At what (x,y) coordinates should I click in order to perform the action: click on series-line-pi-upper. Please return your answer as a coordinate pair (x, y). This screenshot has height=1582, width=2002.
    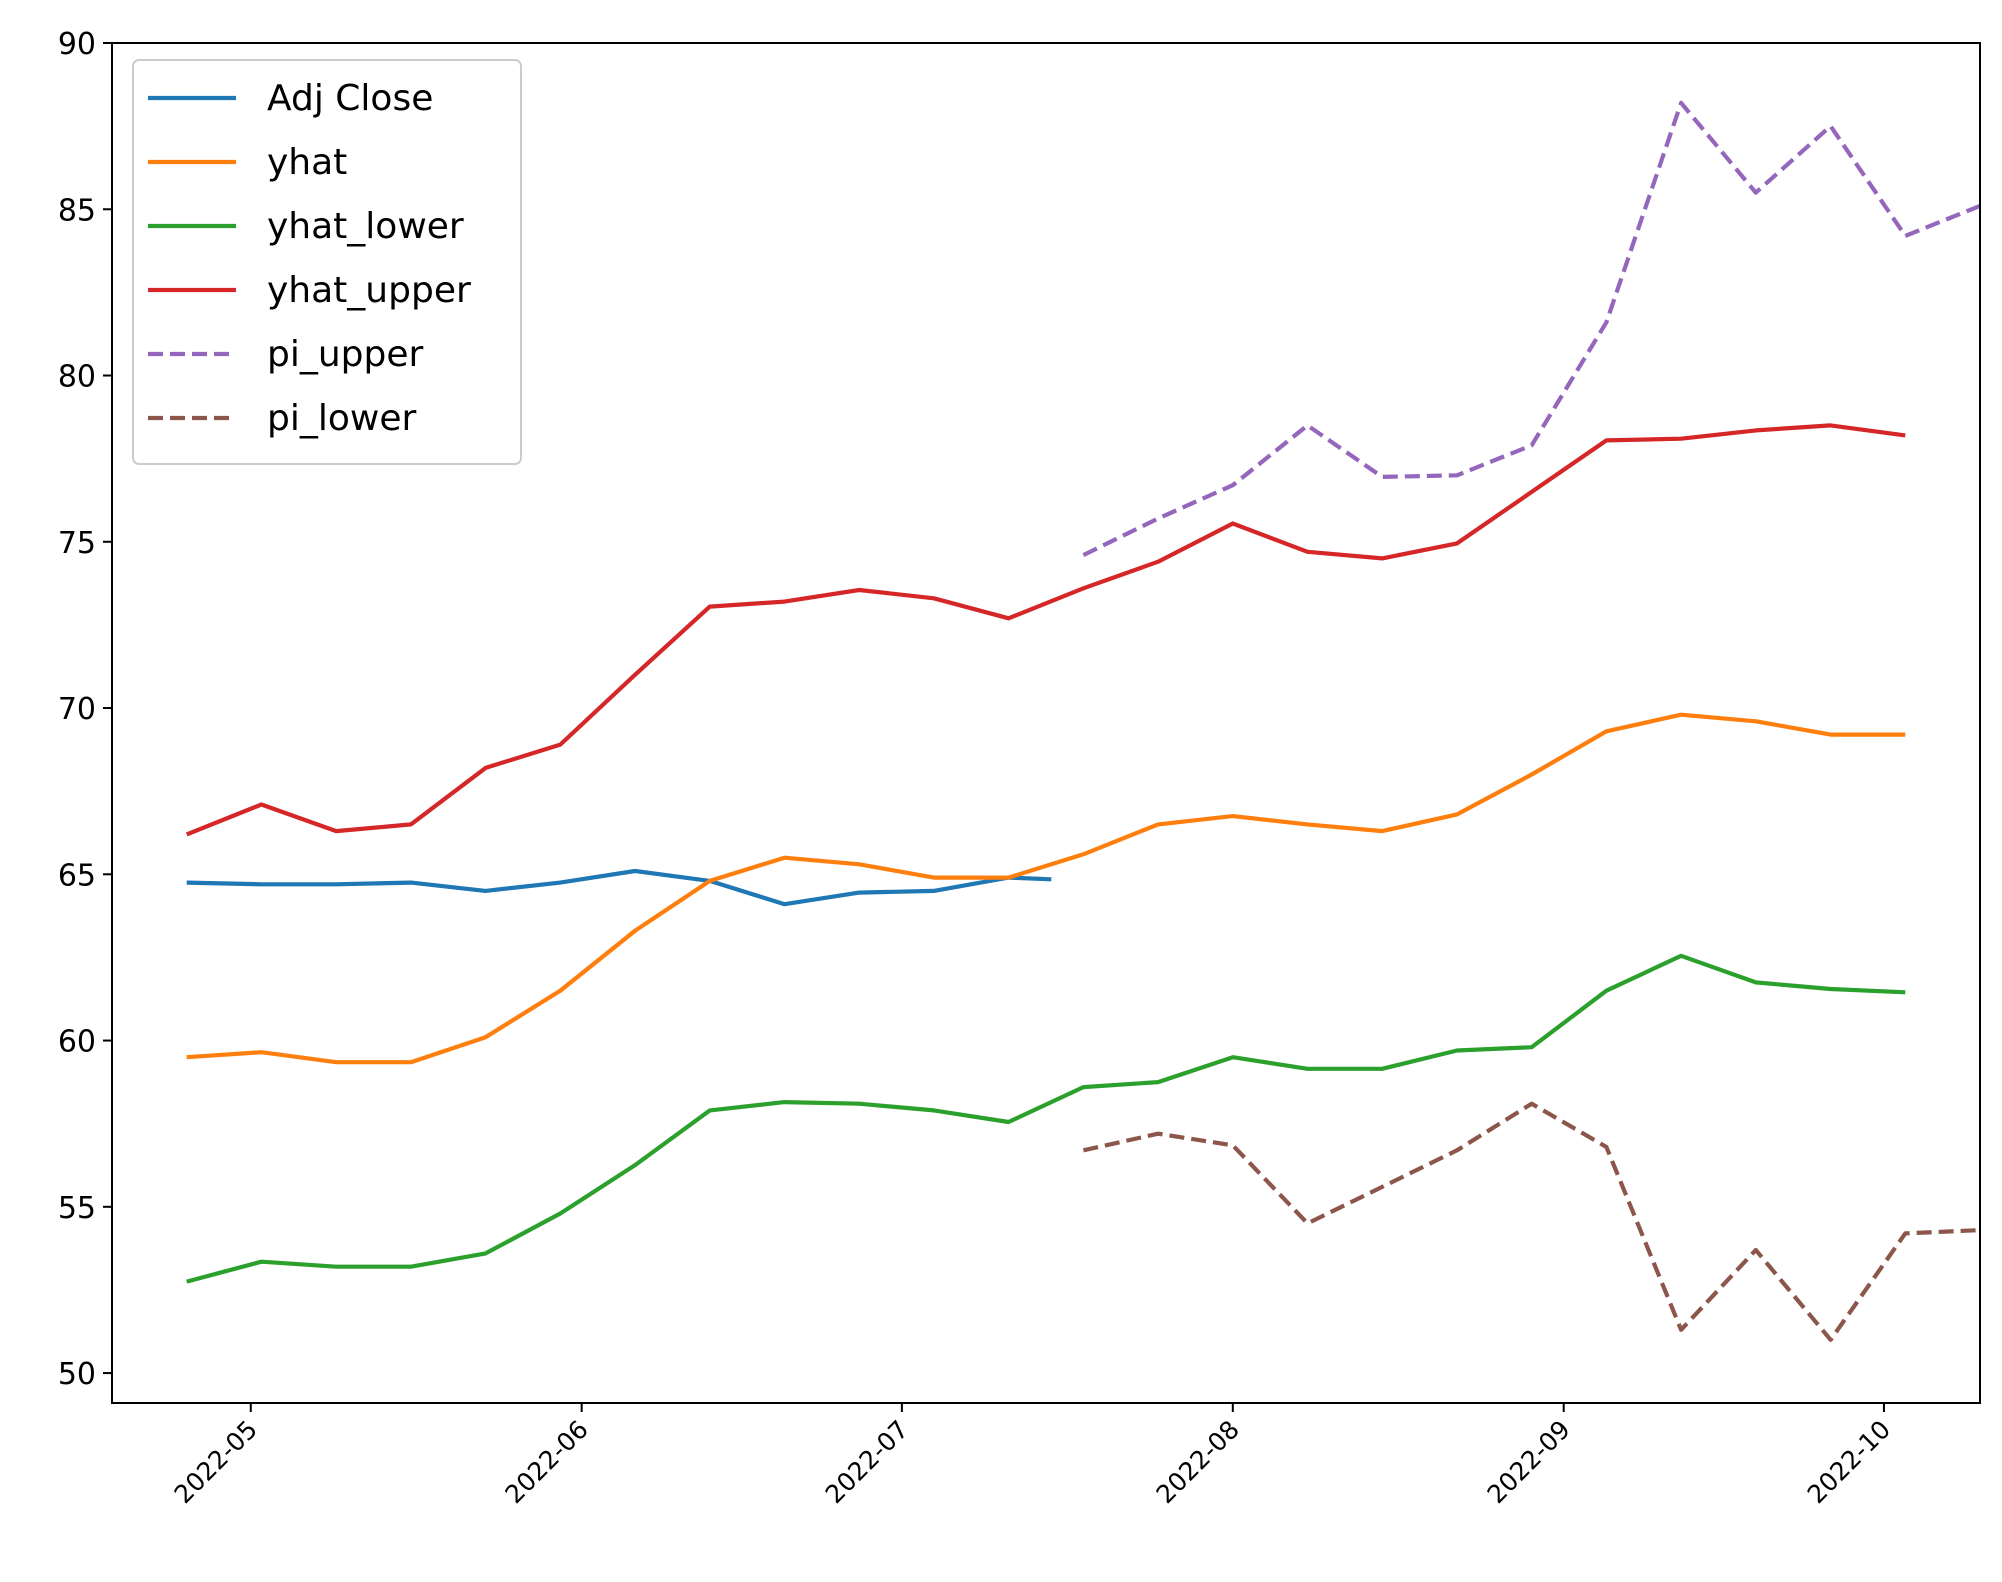
    Looking at the image, I should click on (1531, 328).